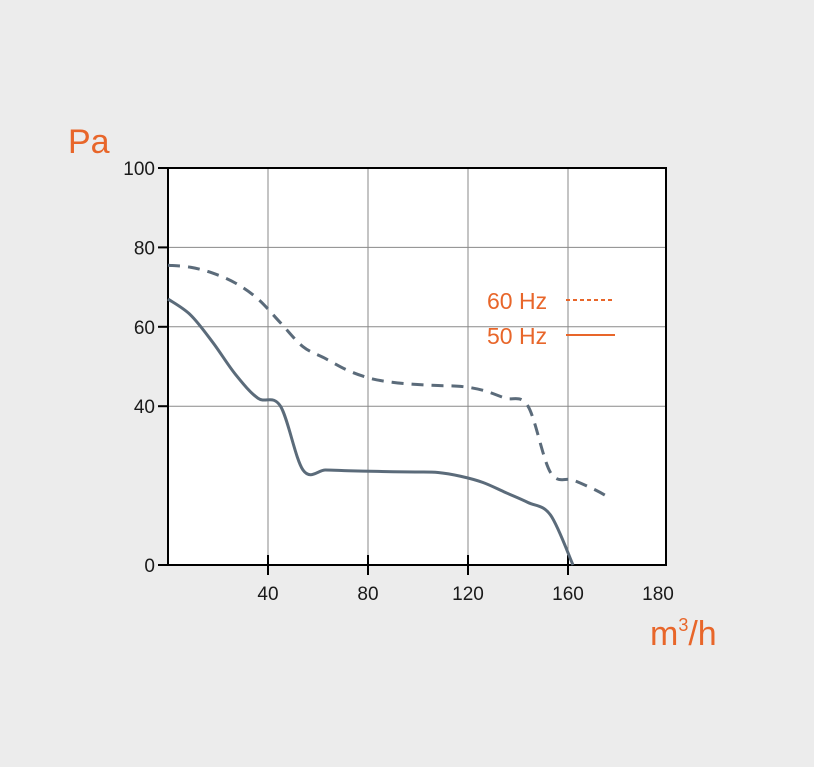  What do you see at coordinates (144, 407) in the screenshot?
I see `y-tick-label: 40` at bounding box center [144, 407].